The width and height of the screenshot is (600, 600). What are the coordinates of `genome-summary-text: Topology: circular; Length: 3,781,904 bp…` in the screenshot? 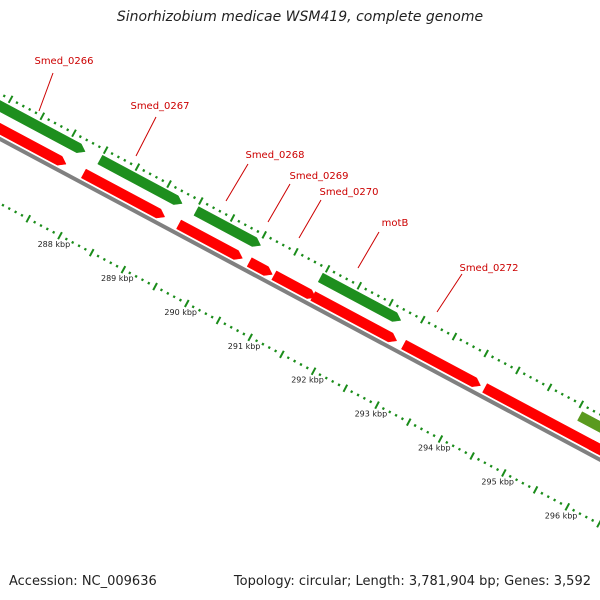 It's located at (412, 581).